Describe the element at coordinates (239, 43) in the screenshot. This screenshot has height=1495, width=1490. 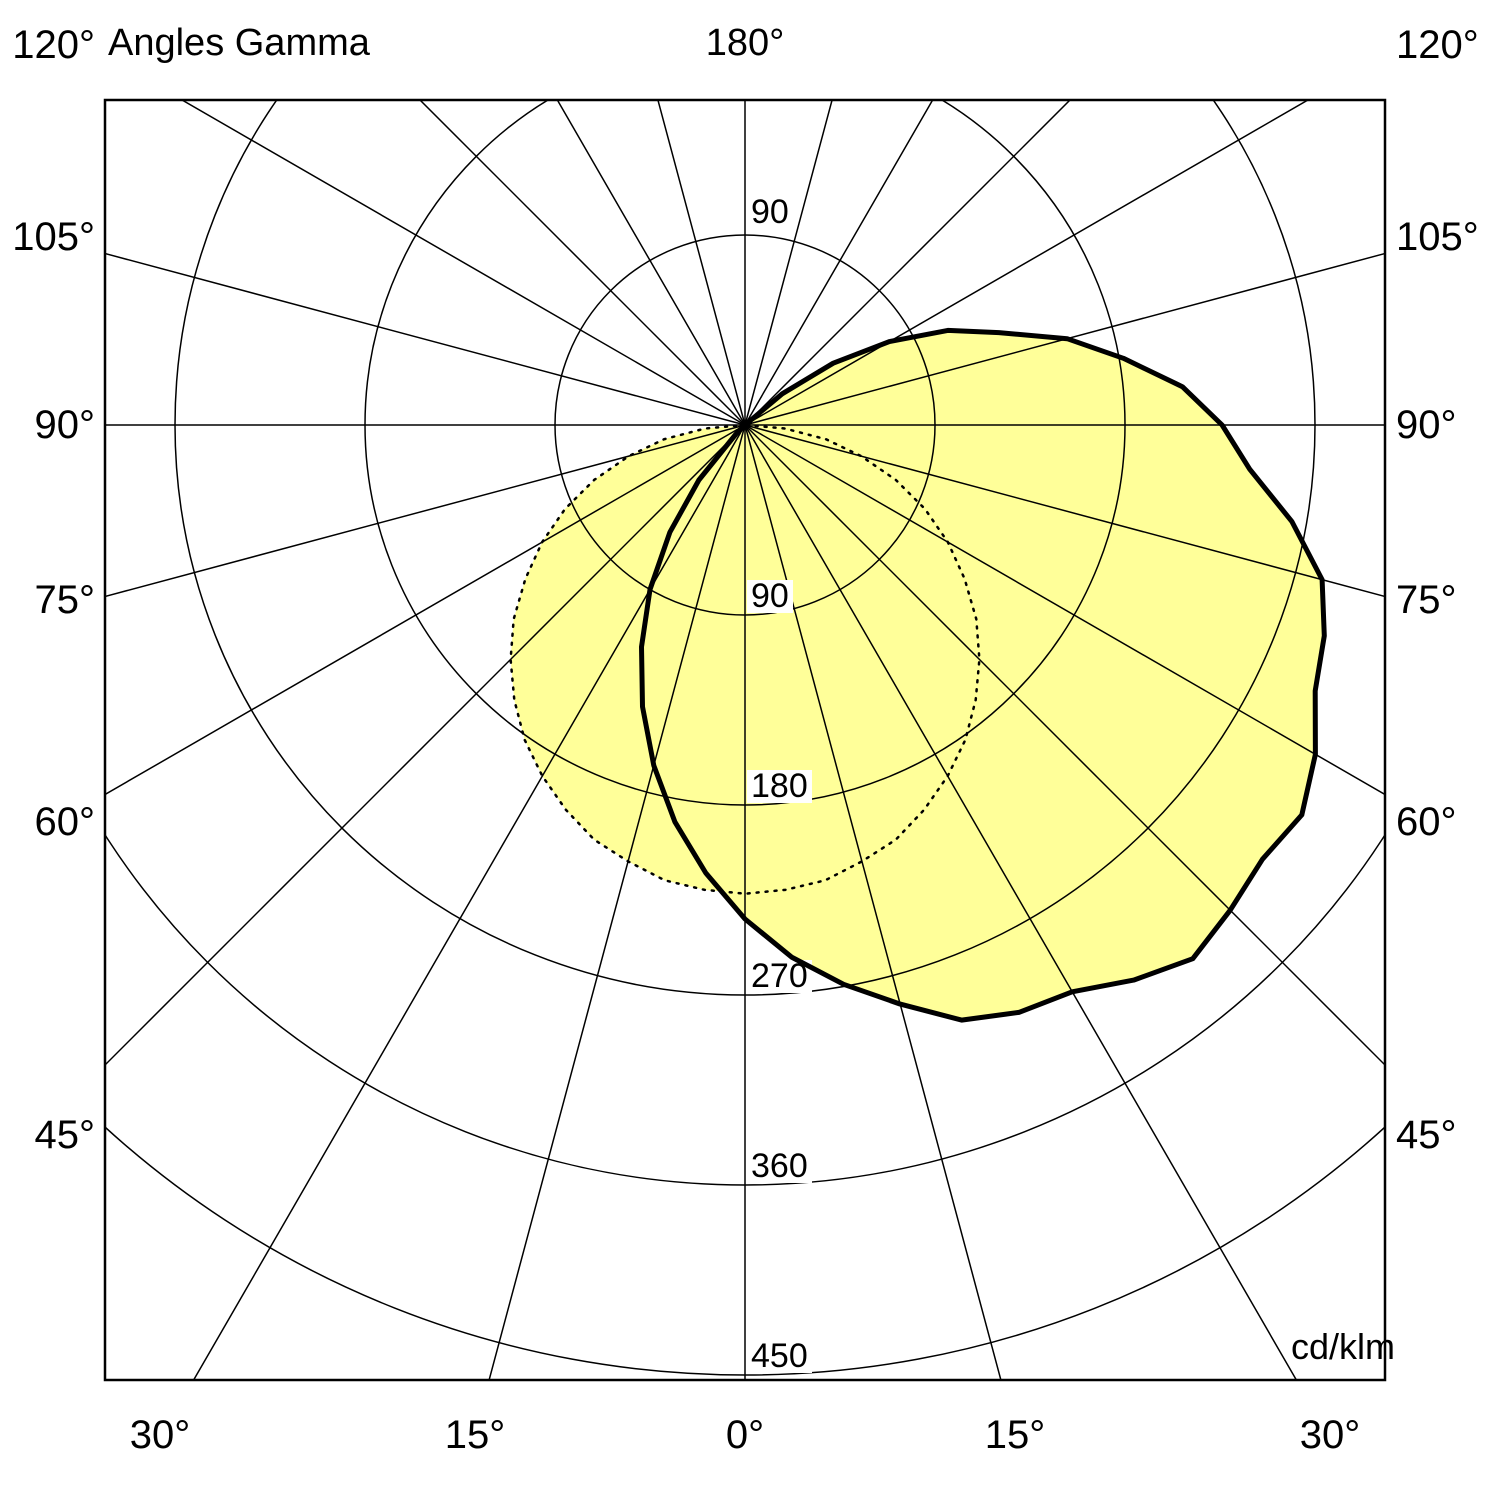
I see `chart-title: Angles Gamma` at that location.